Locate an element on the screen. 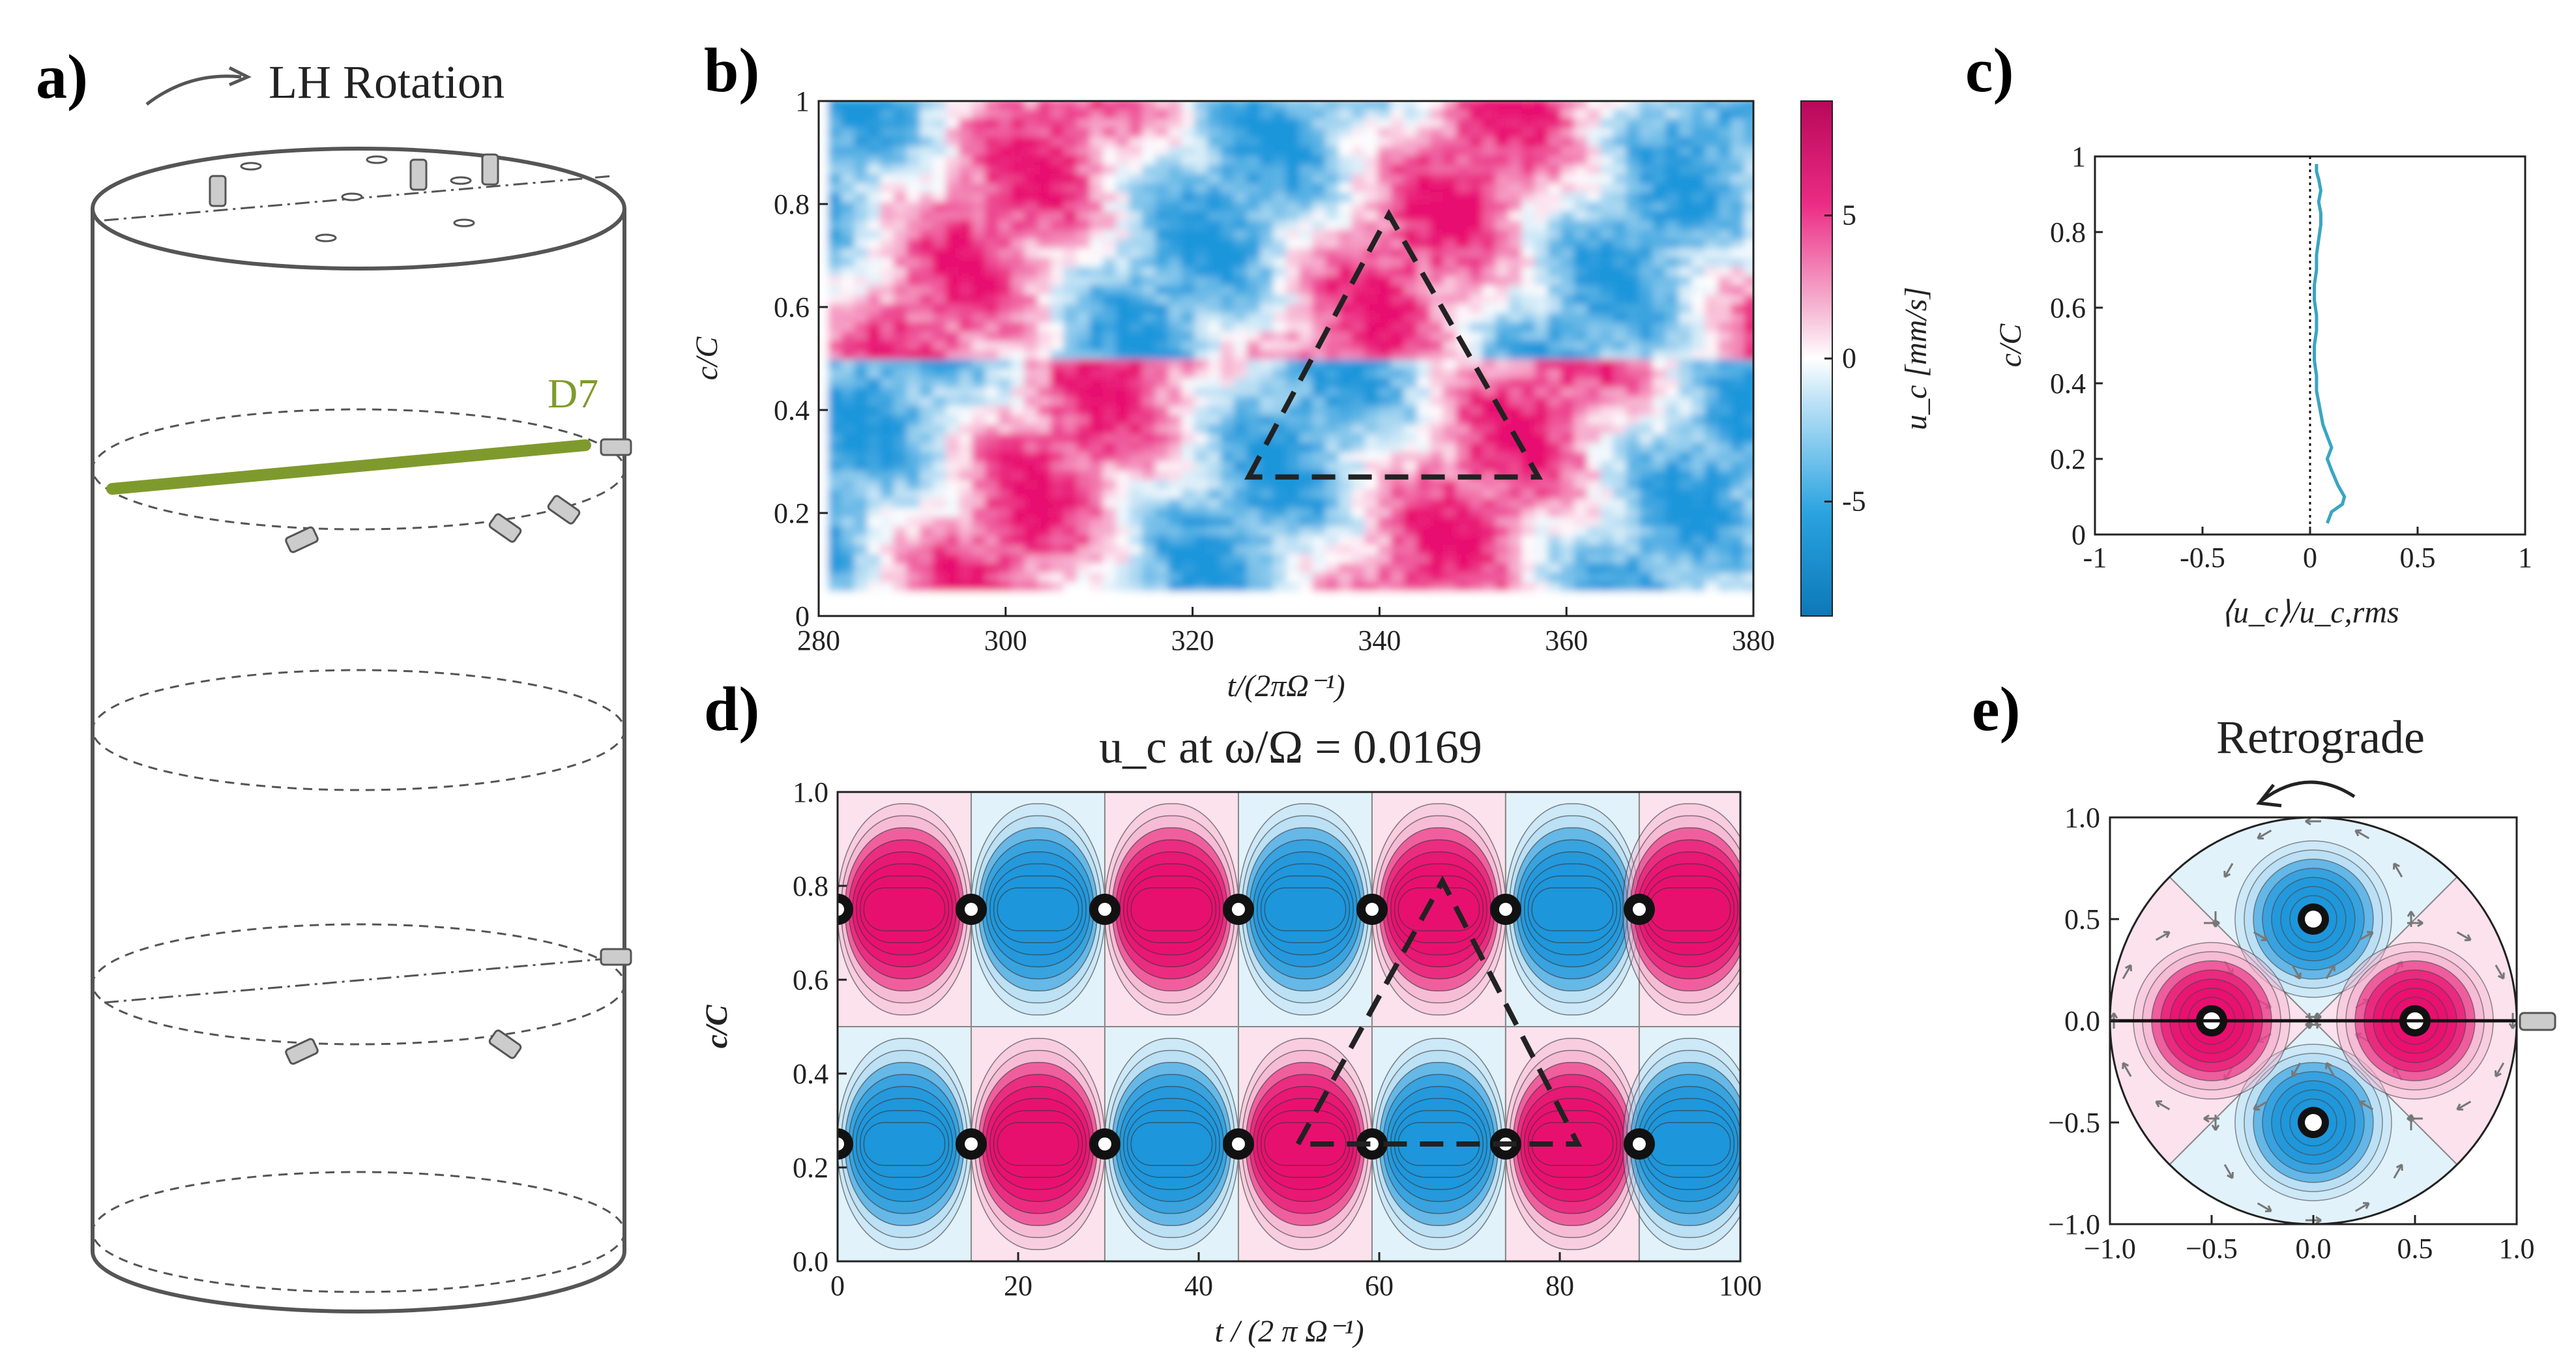 This screenshot has width=2576, height=1363. flow-arrow is located at coordinates (2330, 1070).